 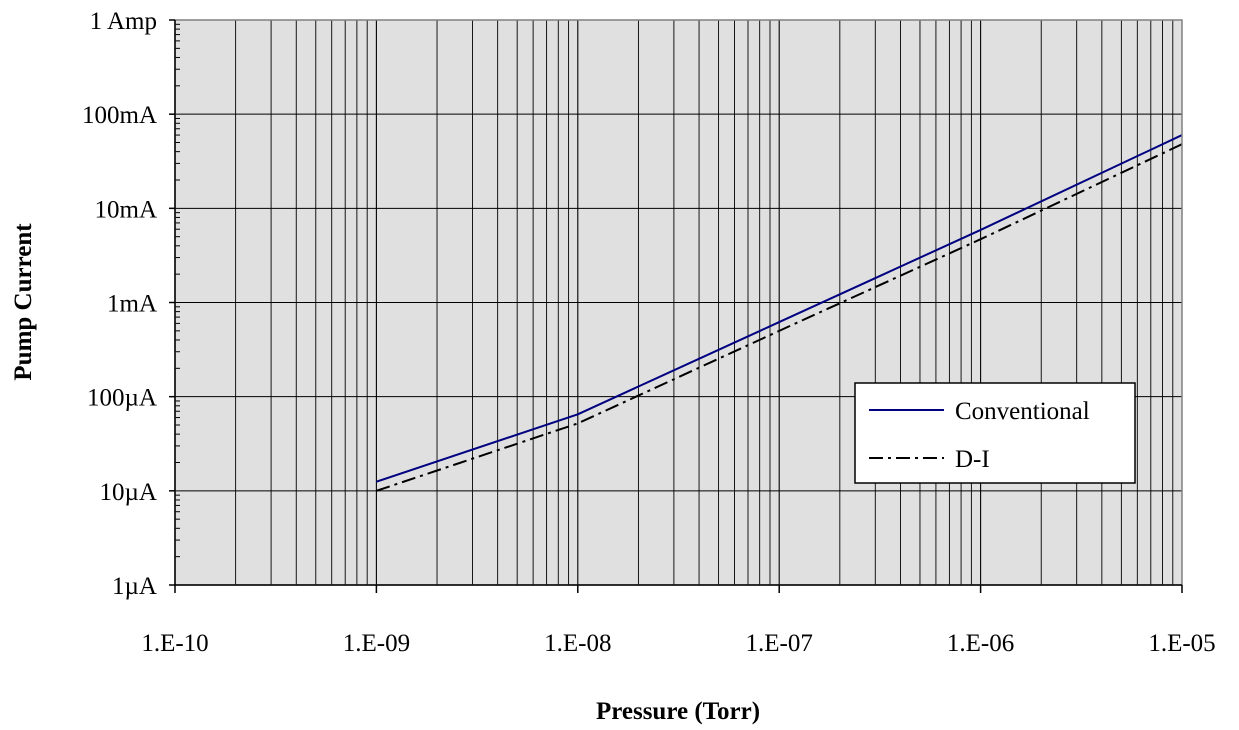 I want to click on y-tick-label: 10µA, so click(x=128, y=492).